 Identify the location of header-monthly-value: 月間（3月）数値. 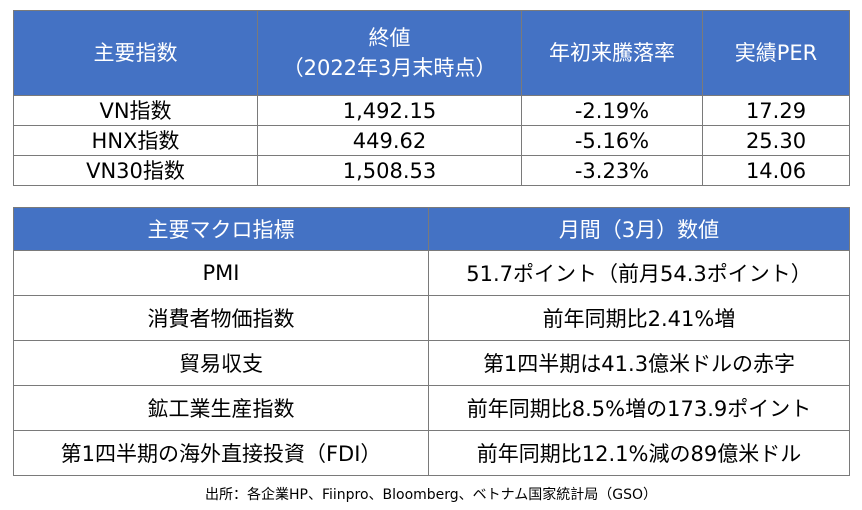
(639, 229).